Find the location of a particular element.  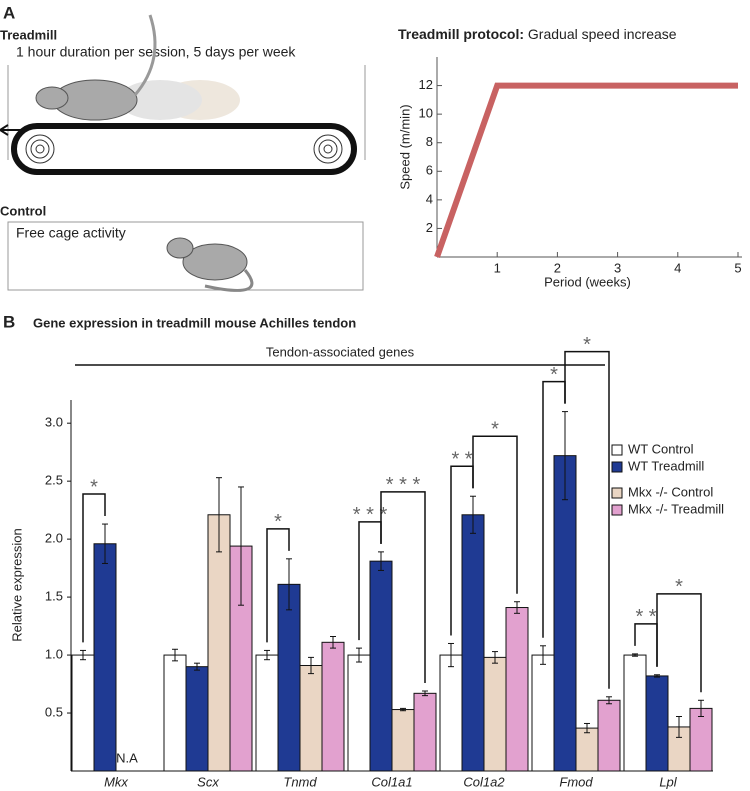

y-tick-label: 1.5 is located at coordinates (54, 596).